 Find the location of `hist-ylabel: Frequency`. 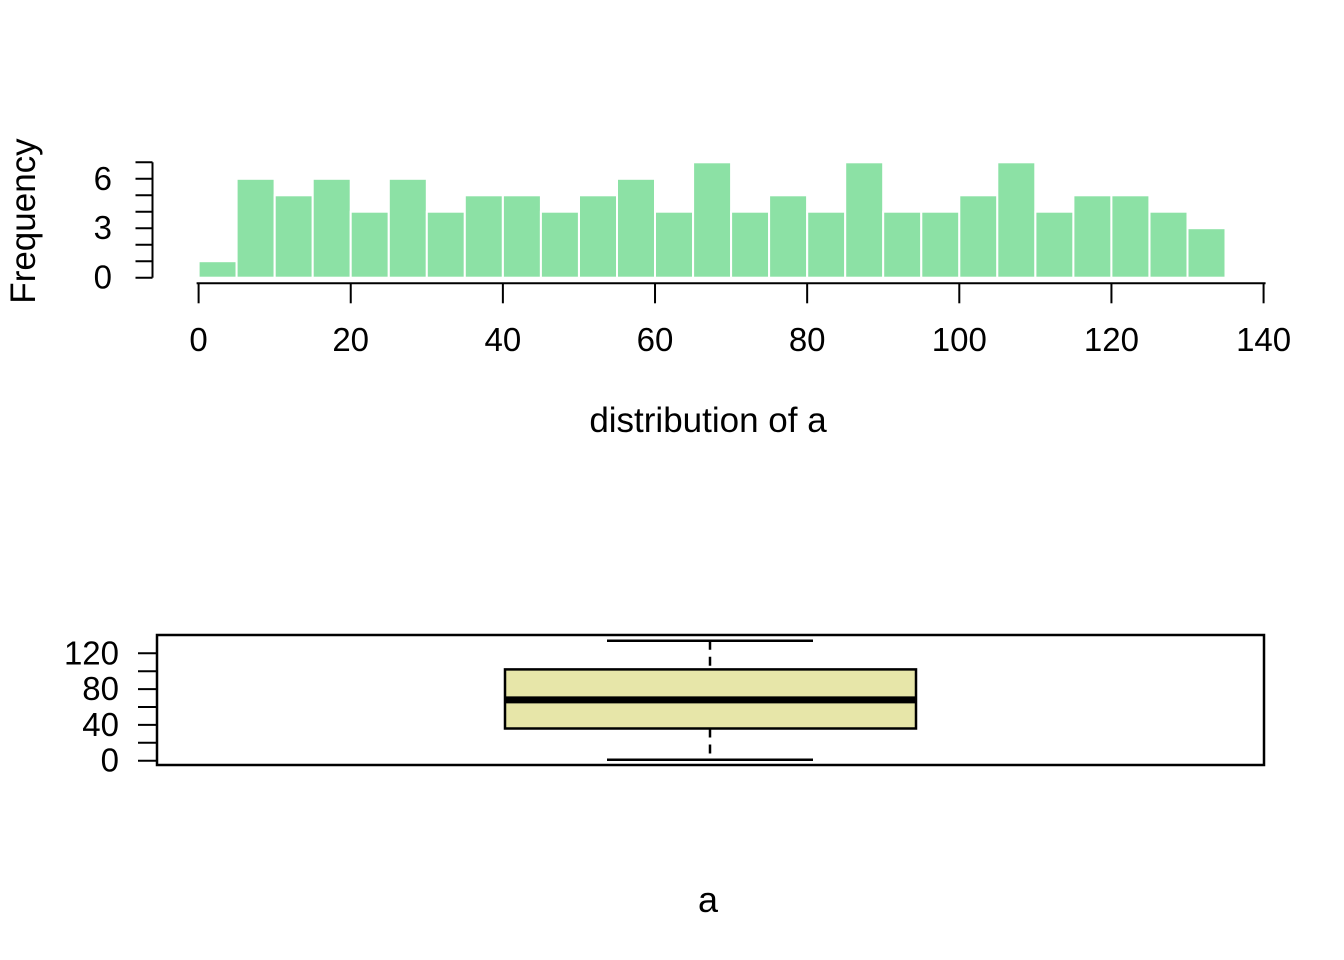

hist-ylabel: Frequency is located at coordinates (23, 221).